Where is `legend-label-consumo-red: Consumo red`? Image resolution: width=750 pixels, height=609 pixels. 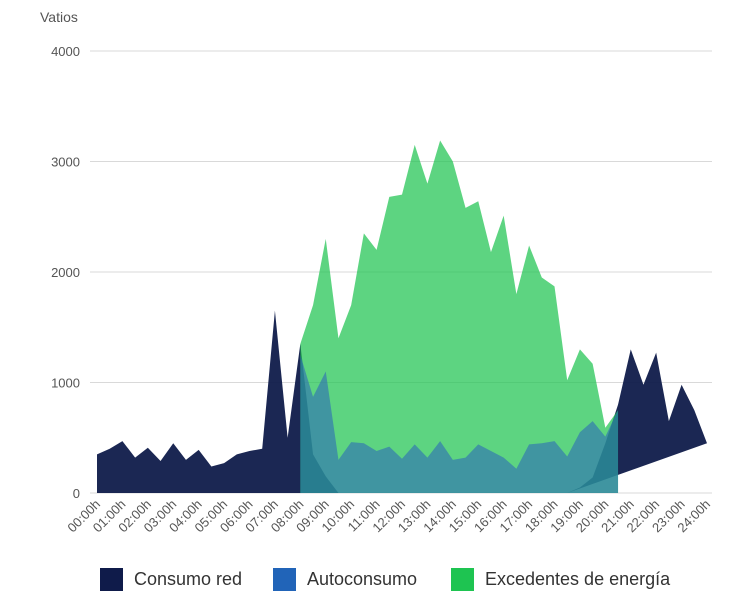 legend-label-consumo-red: Consumo red is located at coordinates (188, 579).